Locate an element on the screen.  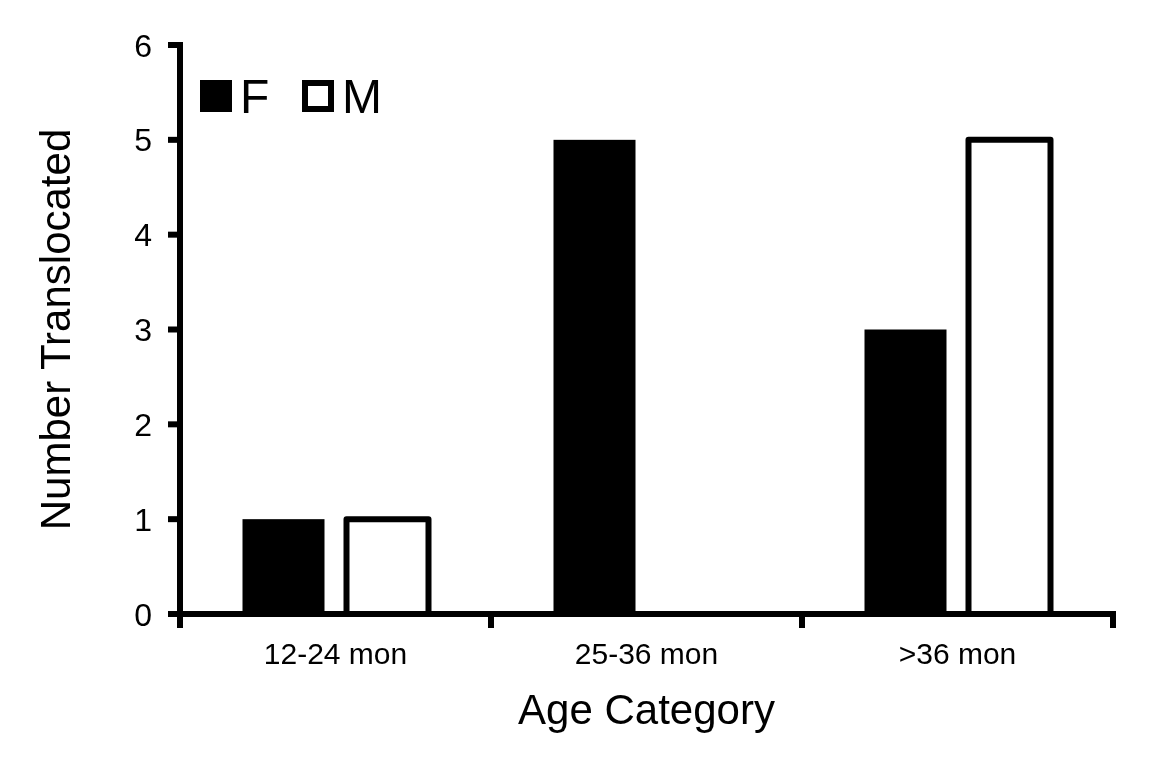
x-axis-title: Age Category is located at coordinates (646, 709).